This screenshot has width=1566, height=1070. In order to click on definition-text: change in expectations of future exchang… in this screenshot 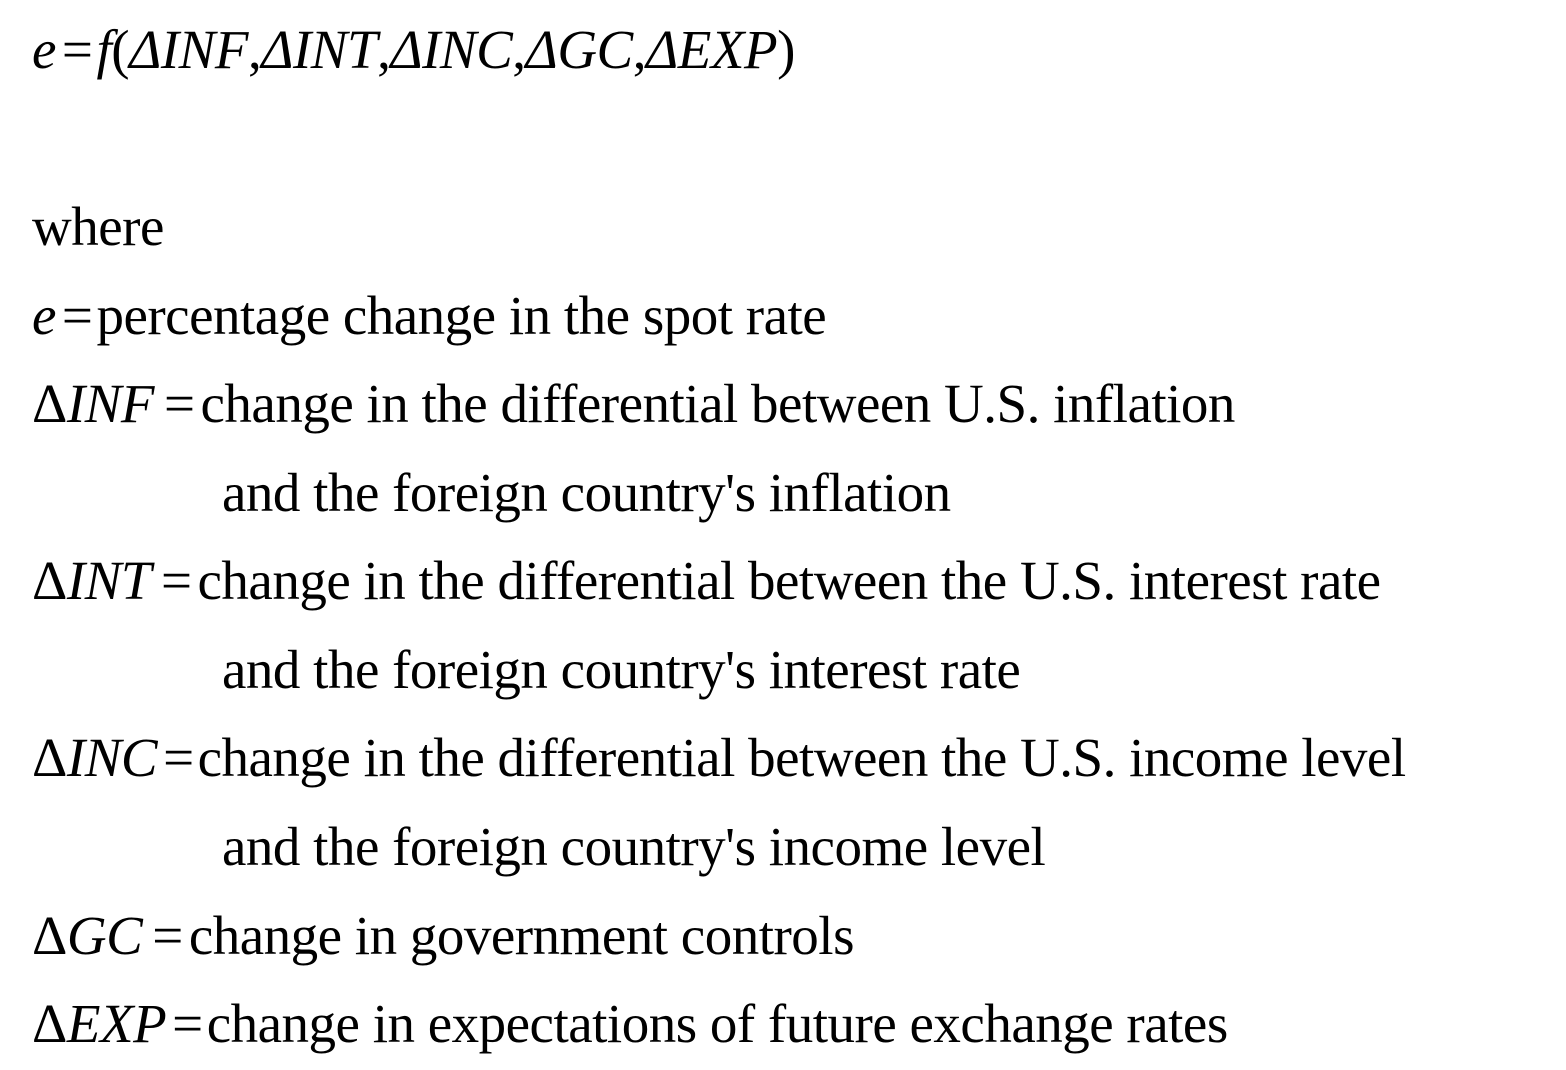, I will do `click(717, 1023)`.